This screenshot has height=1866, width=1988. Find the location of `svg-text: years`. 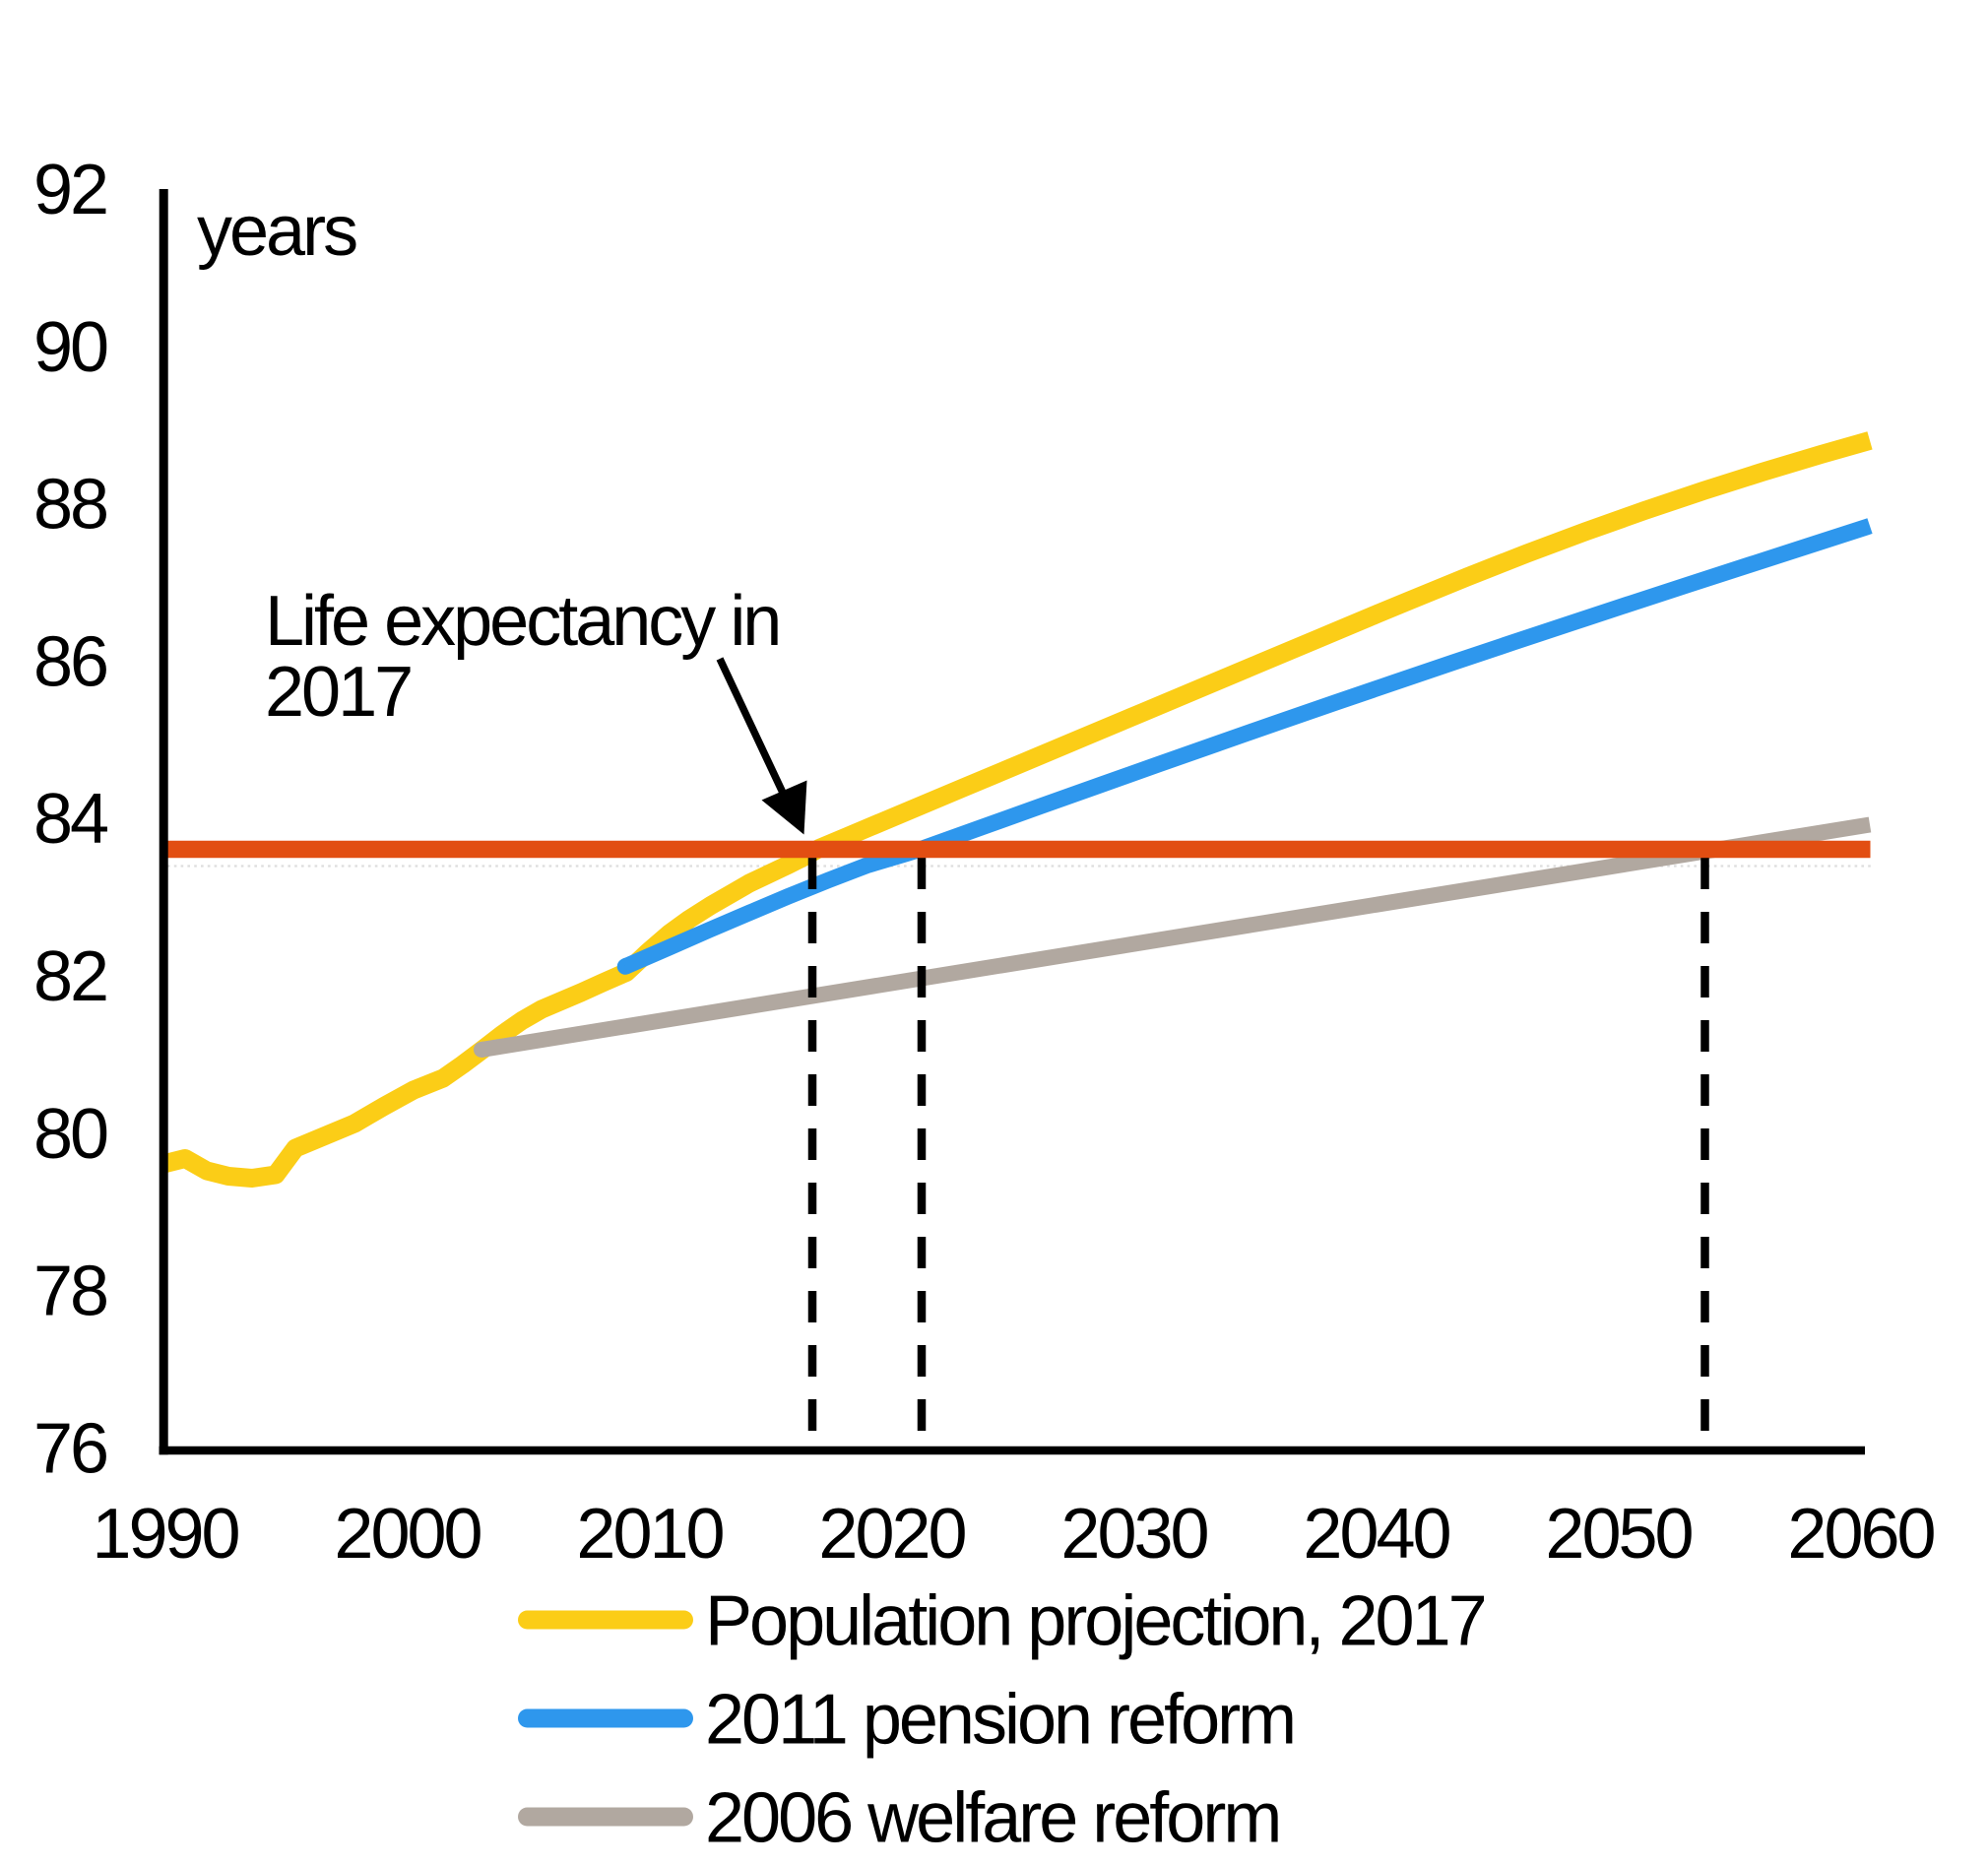

svg-text: years is located at coordinates (276, 231).